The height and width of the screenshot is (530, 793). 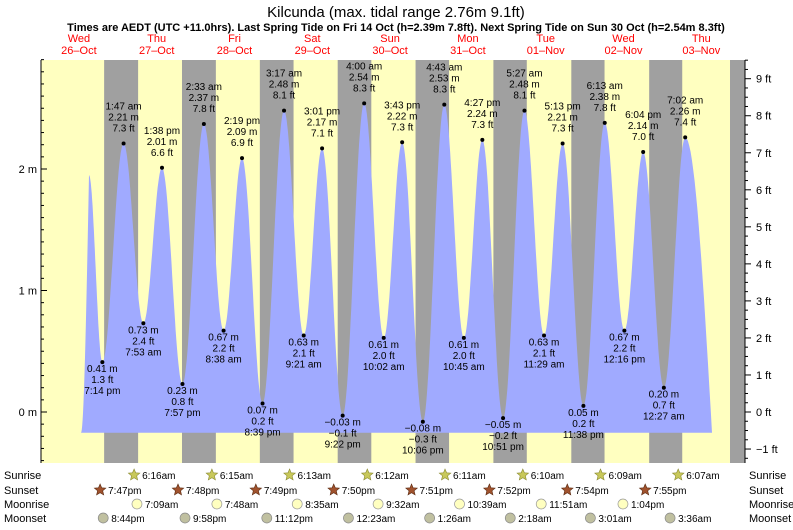 I want to click on tide-label: 2.24 m, so click(x=482, y=114).